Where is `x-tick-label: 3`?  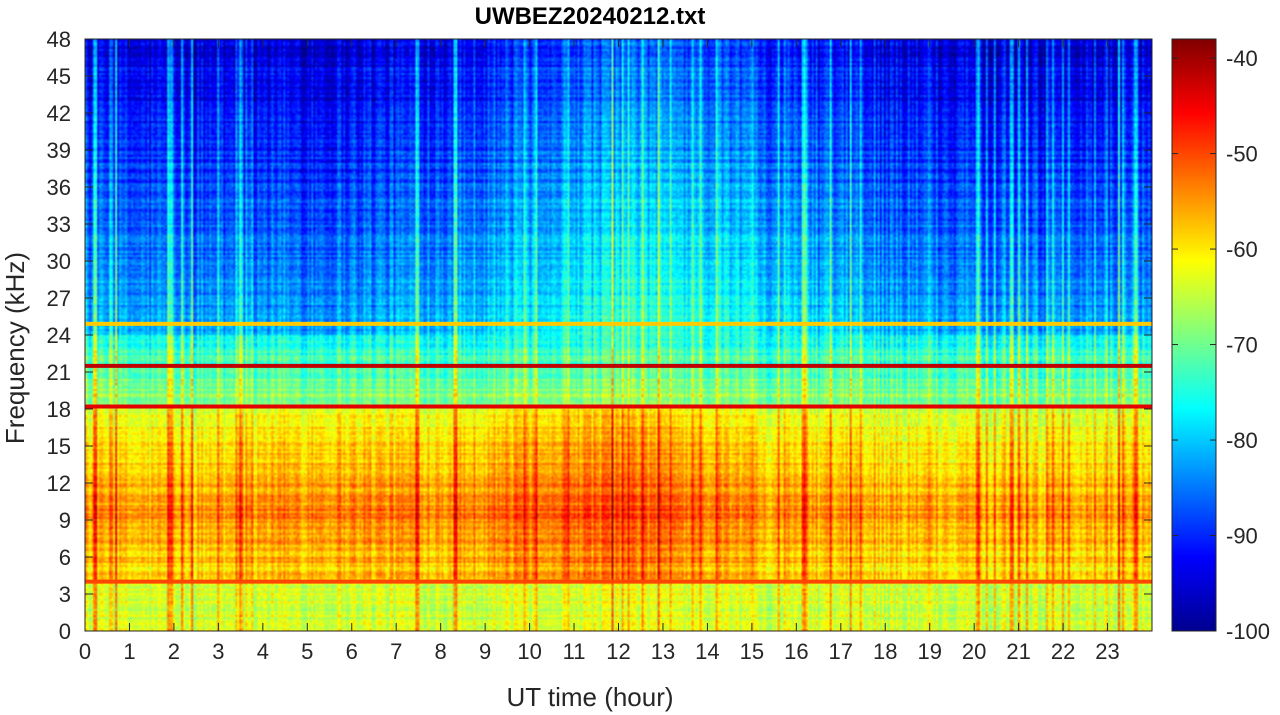 x-tick-label: 3 is located at coordinates (218, 651).